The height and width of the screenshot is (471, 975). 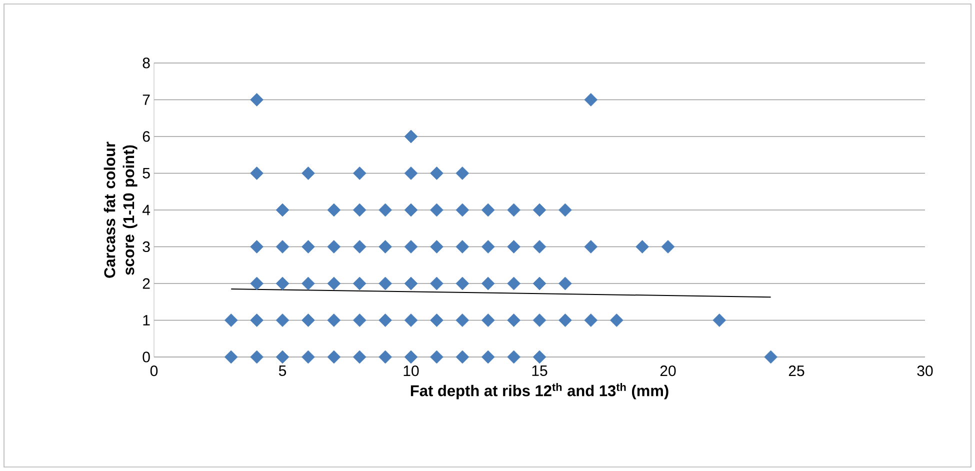 What do you see at coordinates (146, 357) in the screenshot?
I see `y-tick-label: 0` at bounding box center [146, 357].